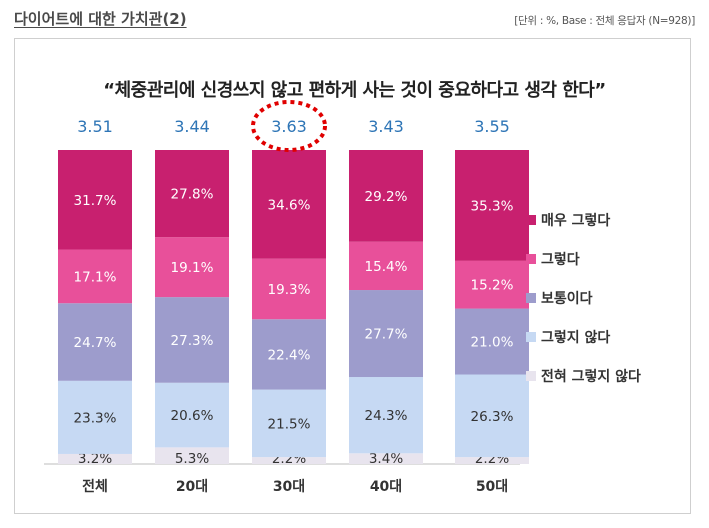 The width and height of the screenshot is (709, 528). What do you see at coordinates (591, 376) in the screenshot?
I see `legend-label: 전혀 그렇지 않다` at bounding box center [591, 376].